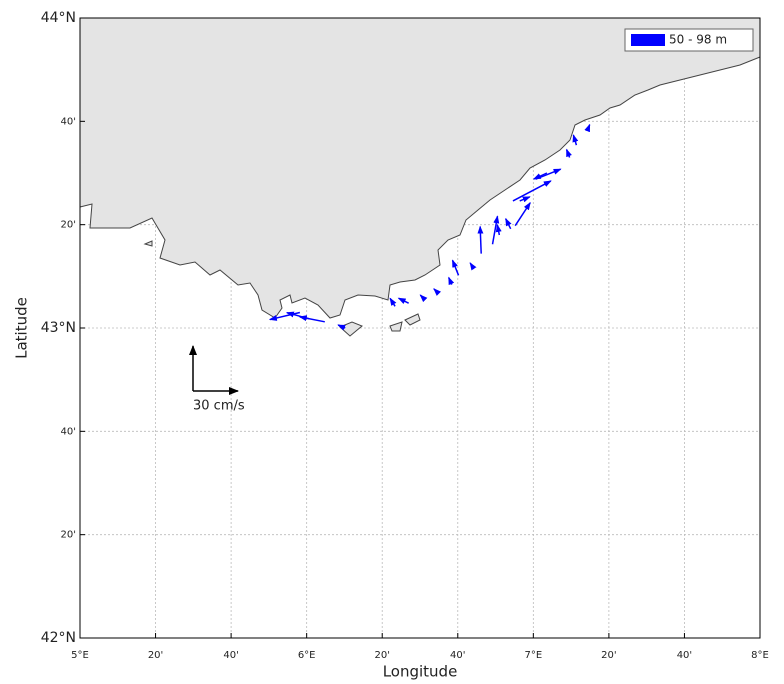 The width and height of the screenshot is (784, 684). What do you see at coordinates (58, 638) in the screenshot?
I see `y-tick-label: 42°N` at bounding box center [58, 638].